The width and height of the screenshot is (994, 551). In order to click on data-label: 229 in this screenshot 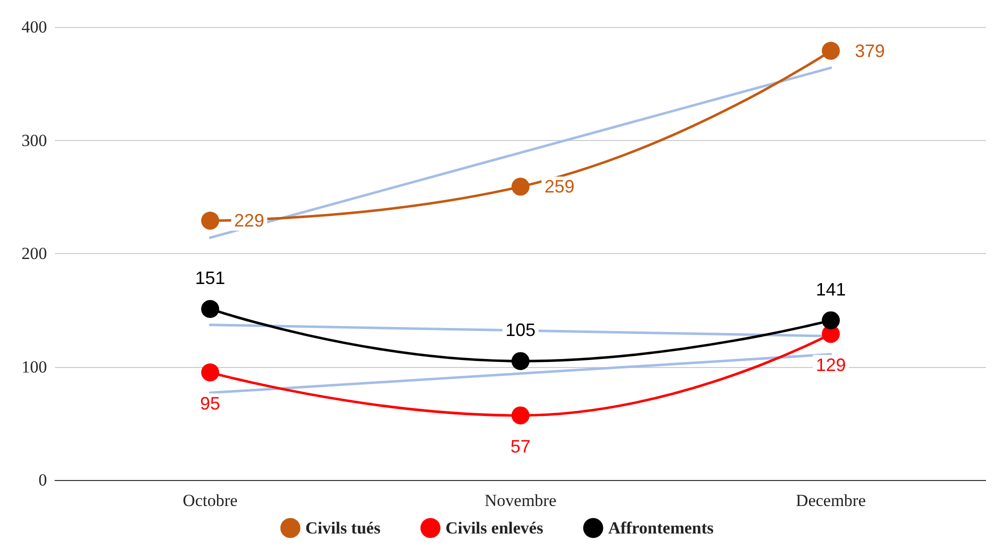, I will do `click(249, 220)`.